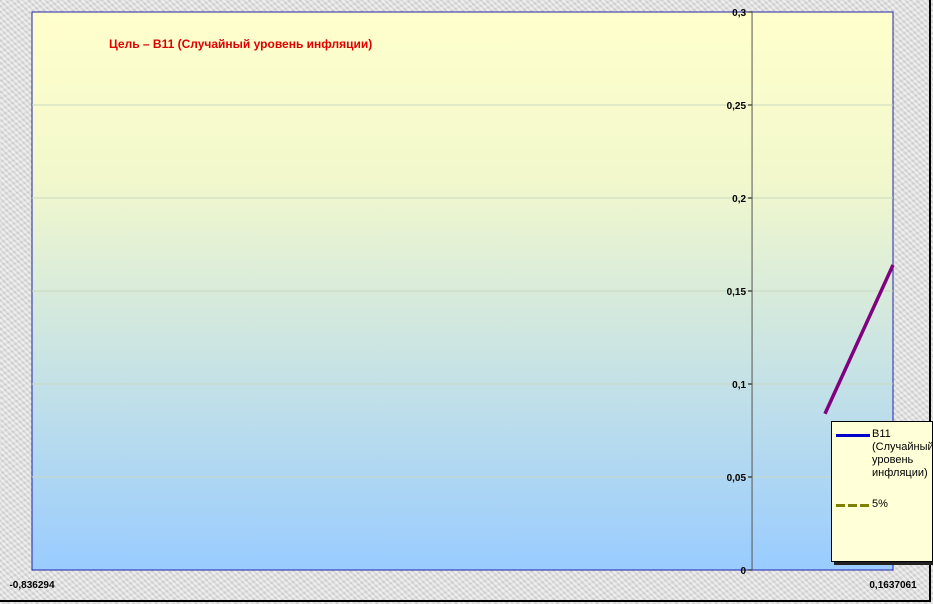 This screenshot has height=604, width=933. I want to click on y-tick-label: 0,25, so click(737, 106).